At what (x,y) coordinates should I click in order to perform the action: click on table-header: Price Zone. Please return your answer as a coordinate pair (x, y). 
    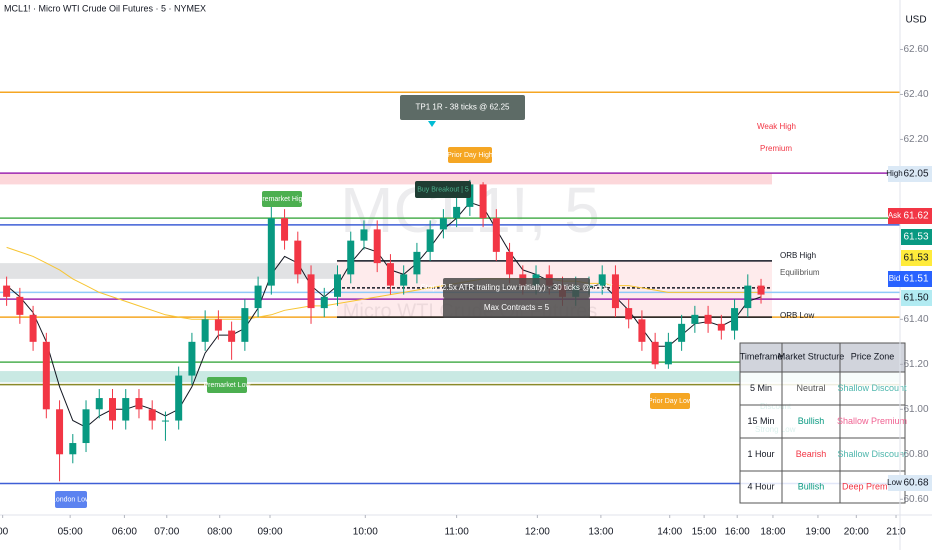
    Looking at the image, I should click on (873, 356).